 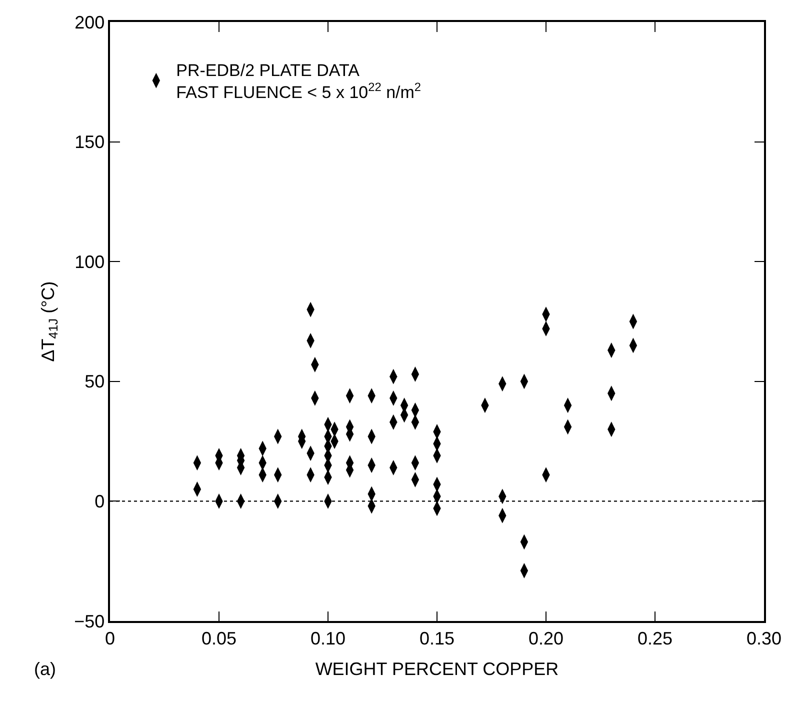 I want to click on y-tick-label: 100, so click(x=89, y=262).